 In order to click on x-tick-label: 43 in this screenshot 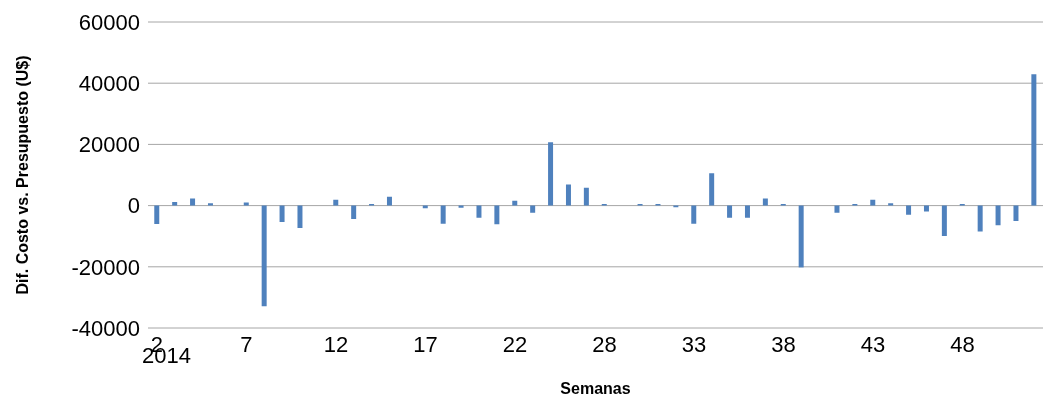, I will do `click(873, 344)`.